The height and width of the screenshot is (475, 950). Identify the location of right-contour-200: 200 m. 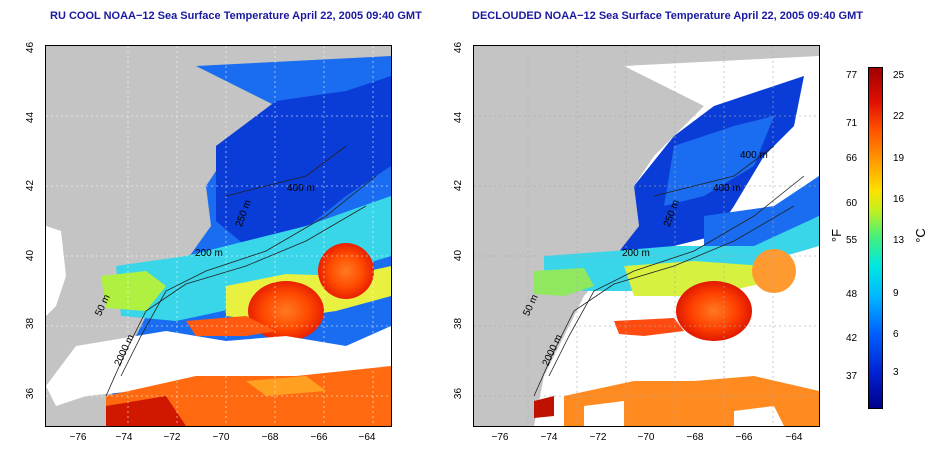
(636, 253).